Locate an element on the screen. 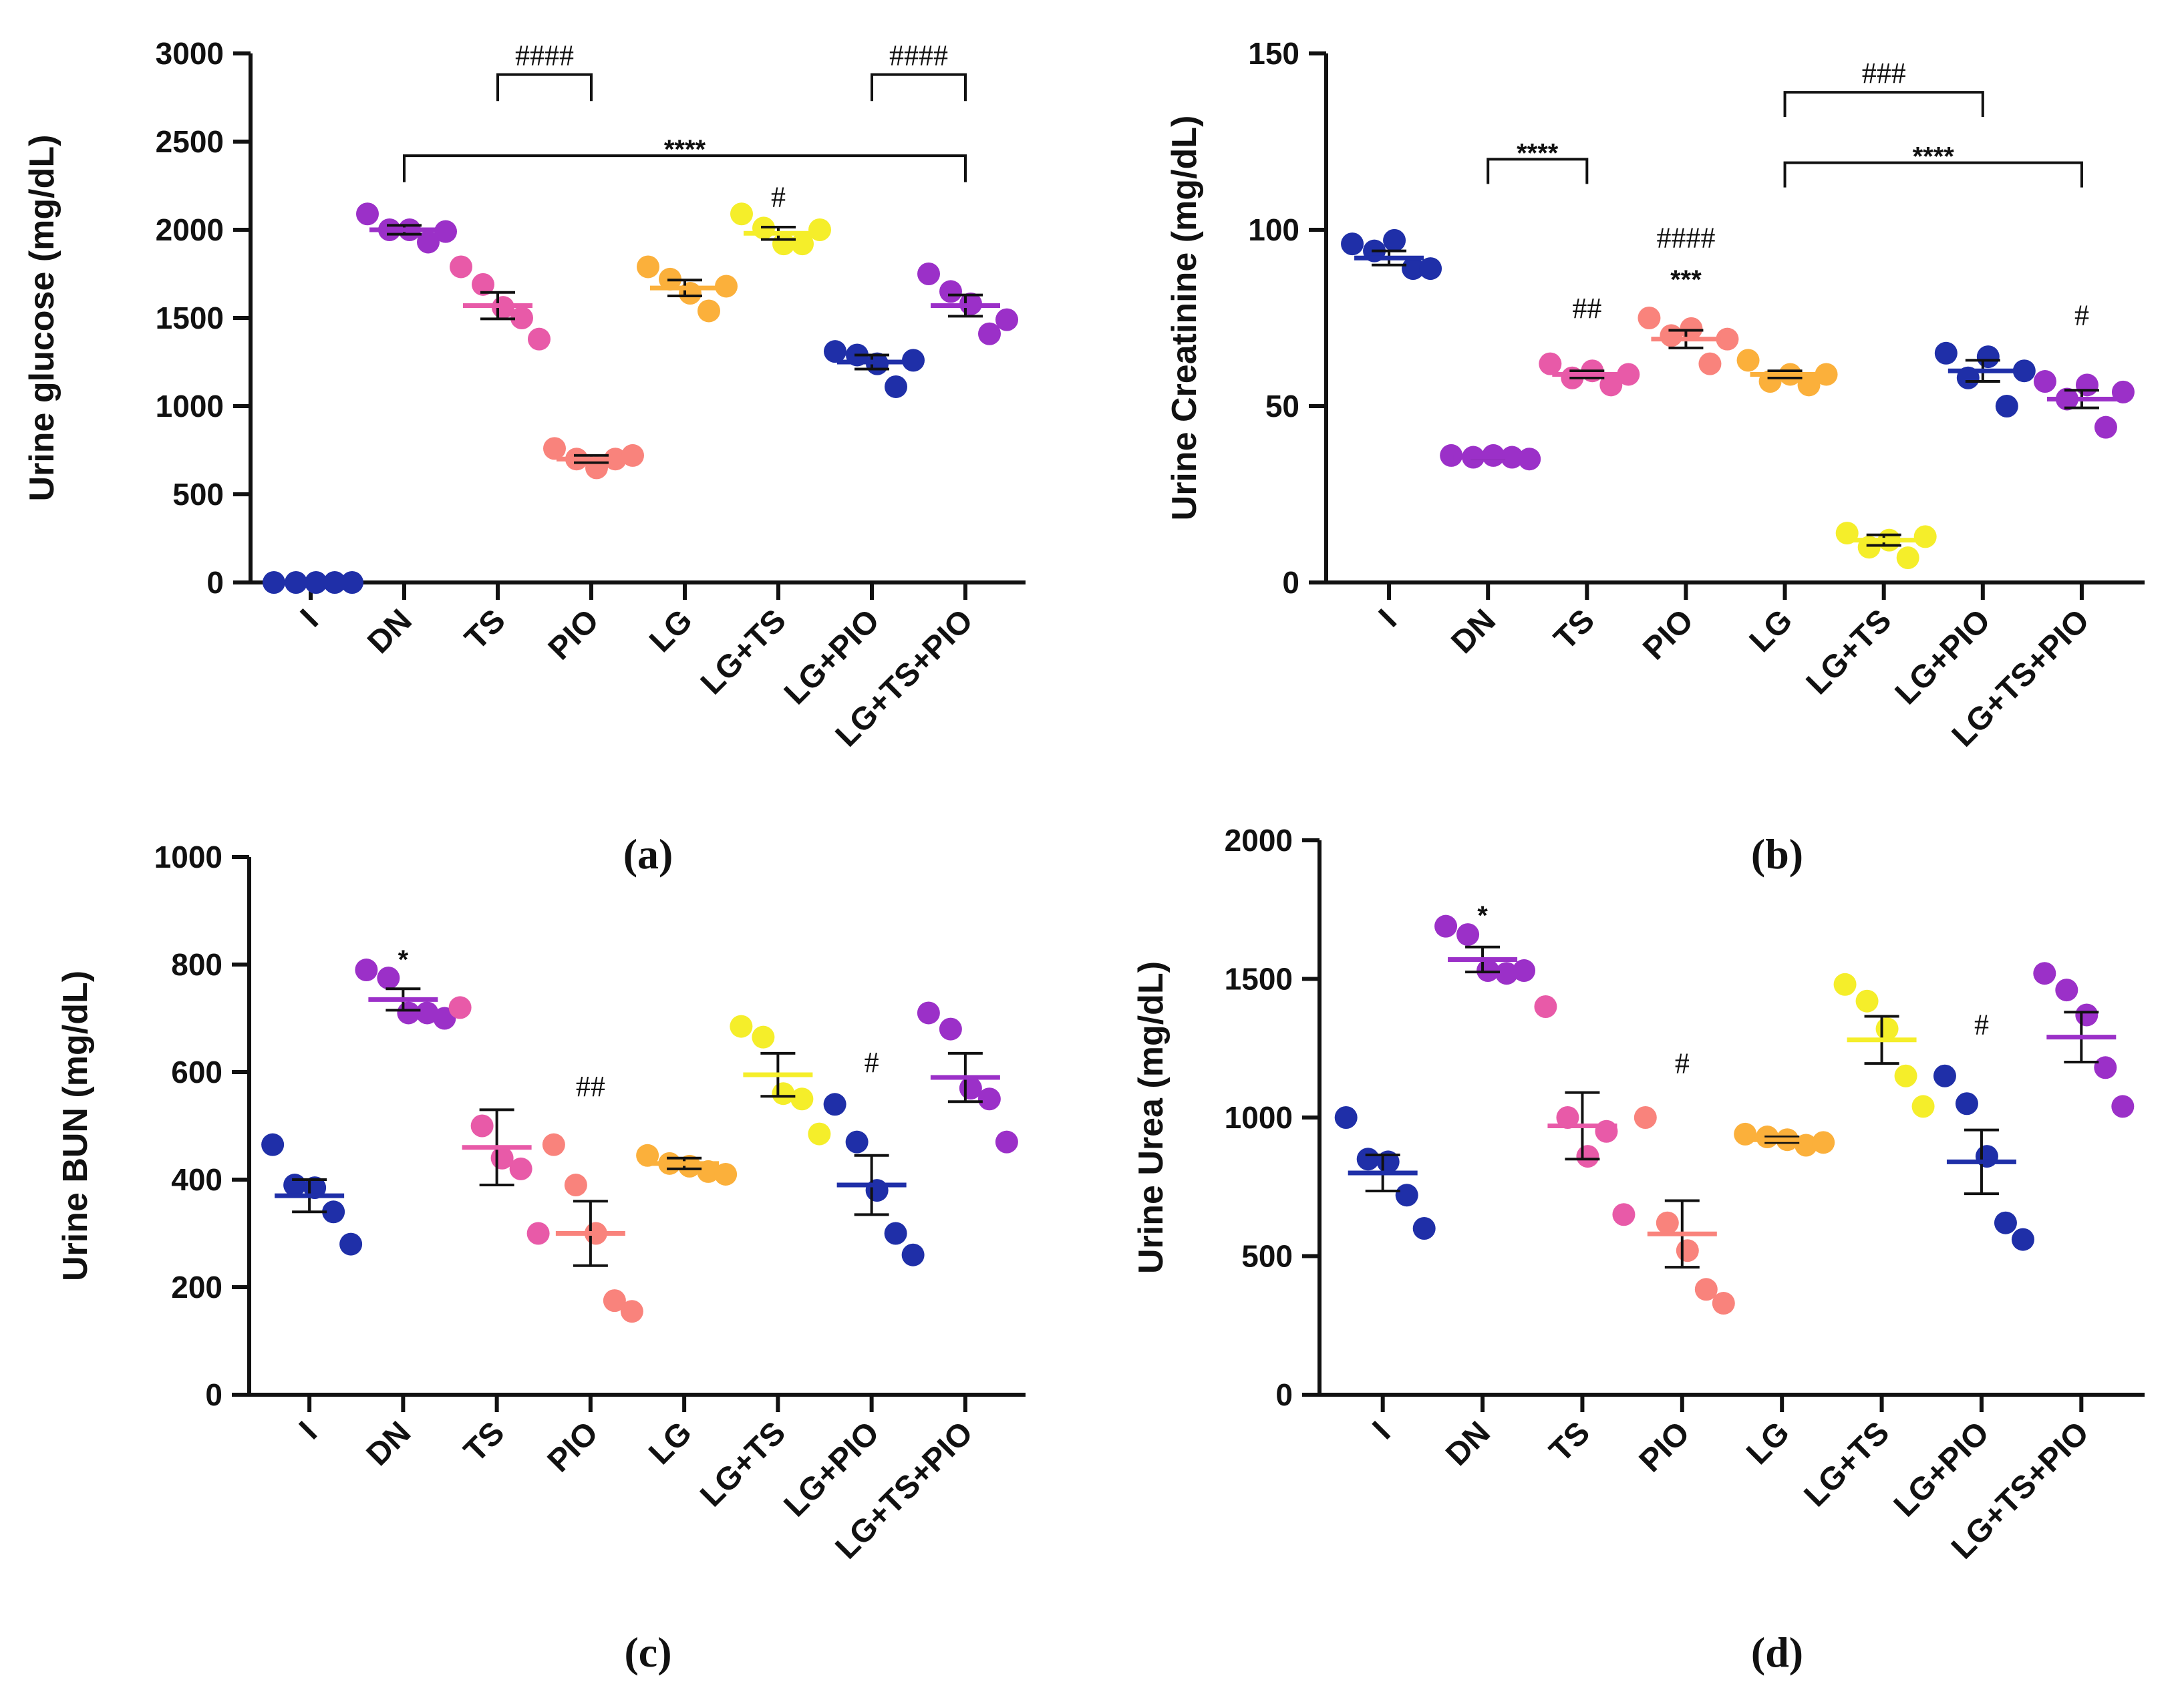 The image size is (2176, 1708). y-tick-label: 400 is located at coordinates (196, 1179).